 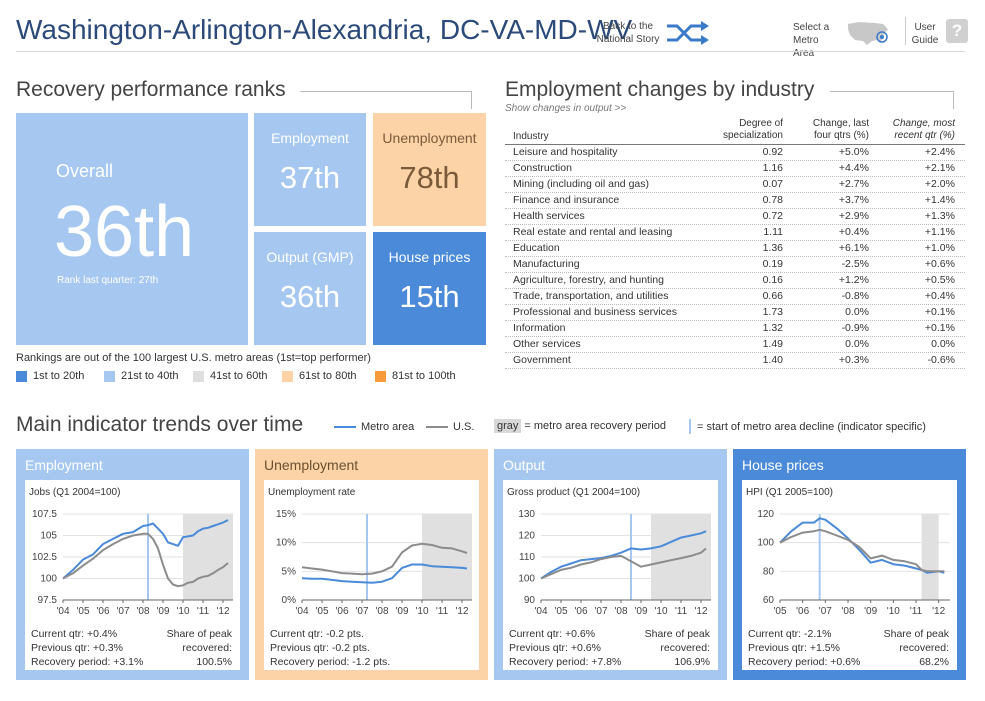 I want to click on unemployment-rank-value: 78th, so click(x=429, y=177).